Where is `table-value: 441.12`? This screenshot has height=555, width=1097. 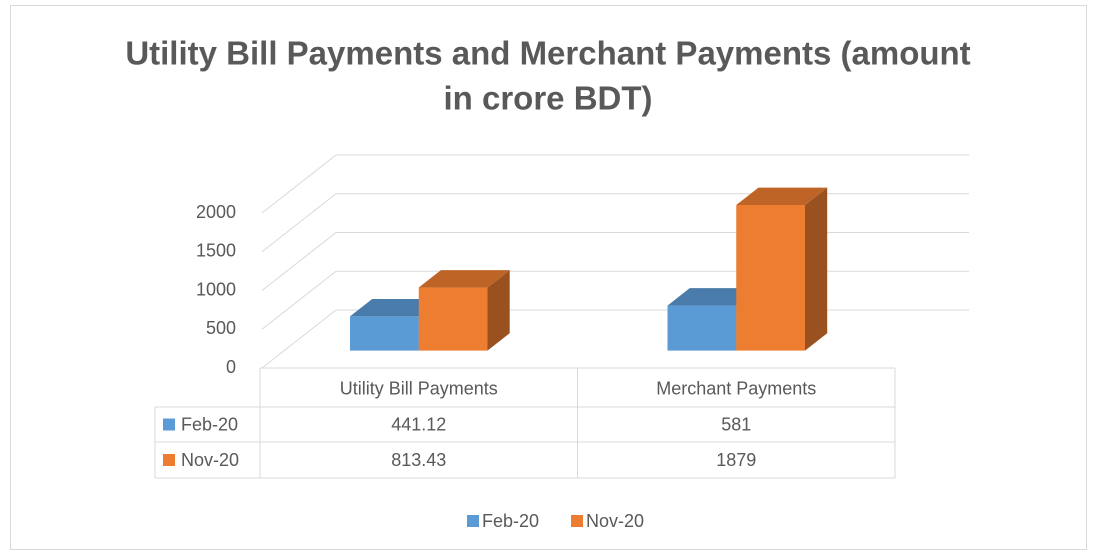 table-value: 441.12 is located at coordinates (418, 424).